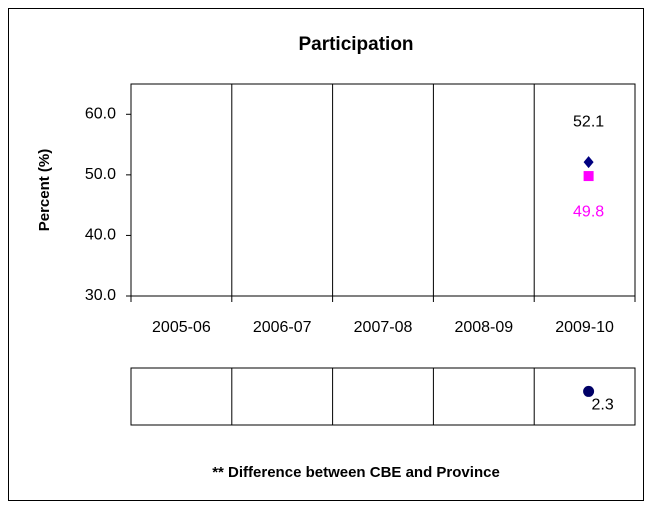 This screenshot has width=652, height=506. What do you see at coordinates (100, 235) in the screenshot?
I see `y-tick-label: 40.0` at bounding box center [100, 235].